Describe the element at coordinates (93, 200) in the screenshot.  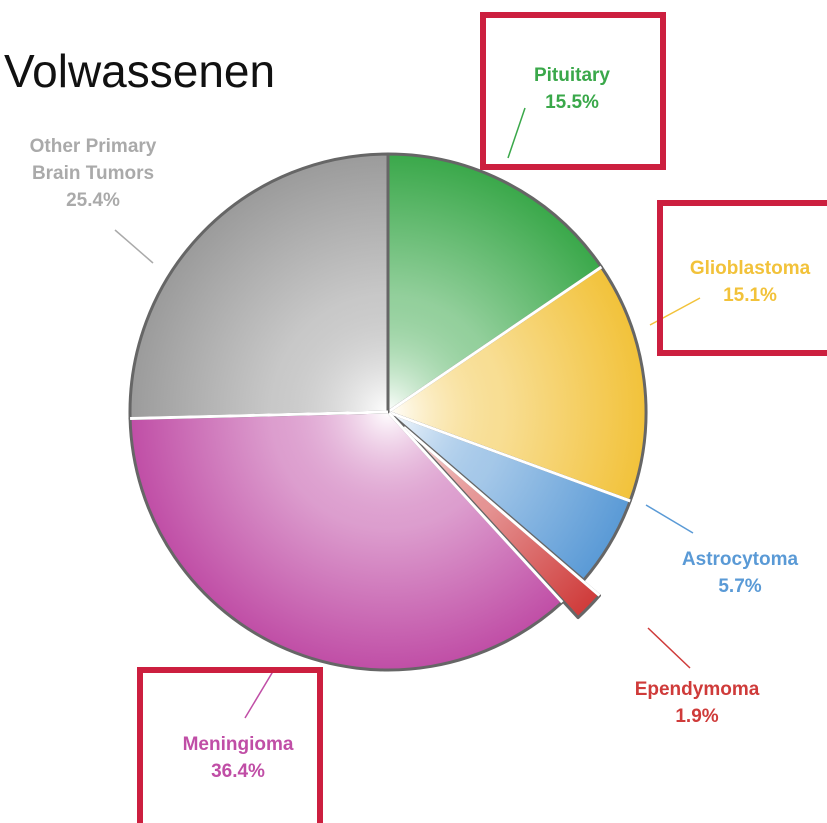
I see `value-label: 25.4%` at that location.